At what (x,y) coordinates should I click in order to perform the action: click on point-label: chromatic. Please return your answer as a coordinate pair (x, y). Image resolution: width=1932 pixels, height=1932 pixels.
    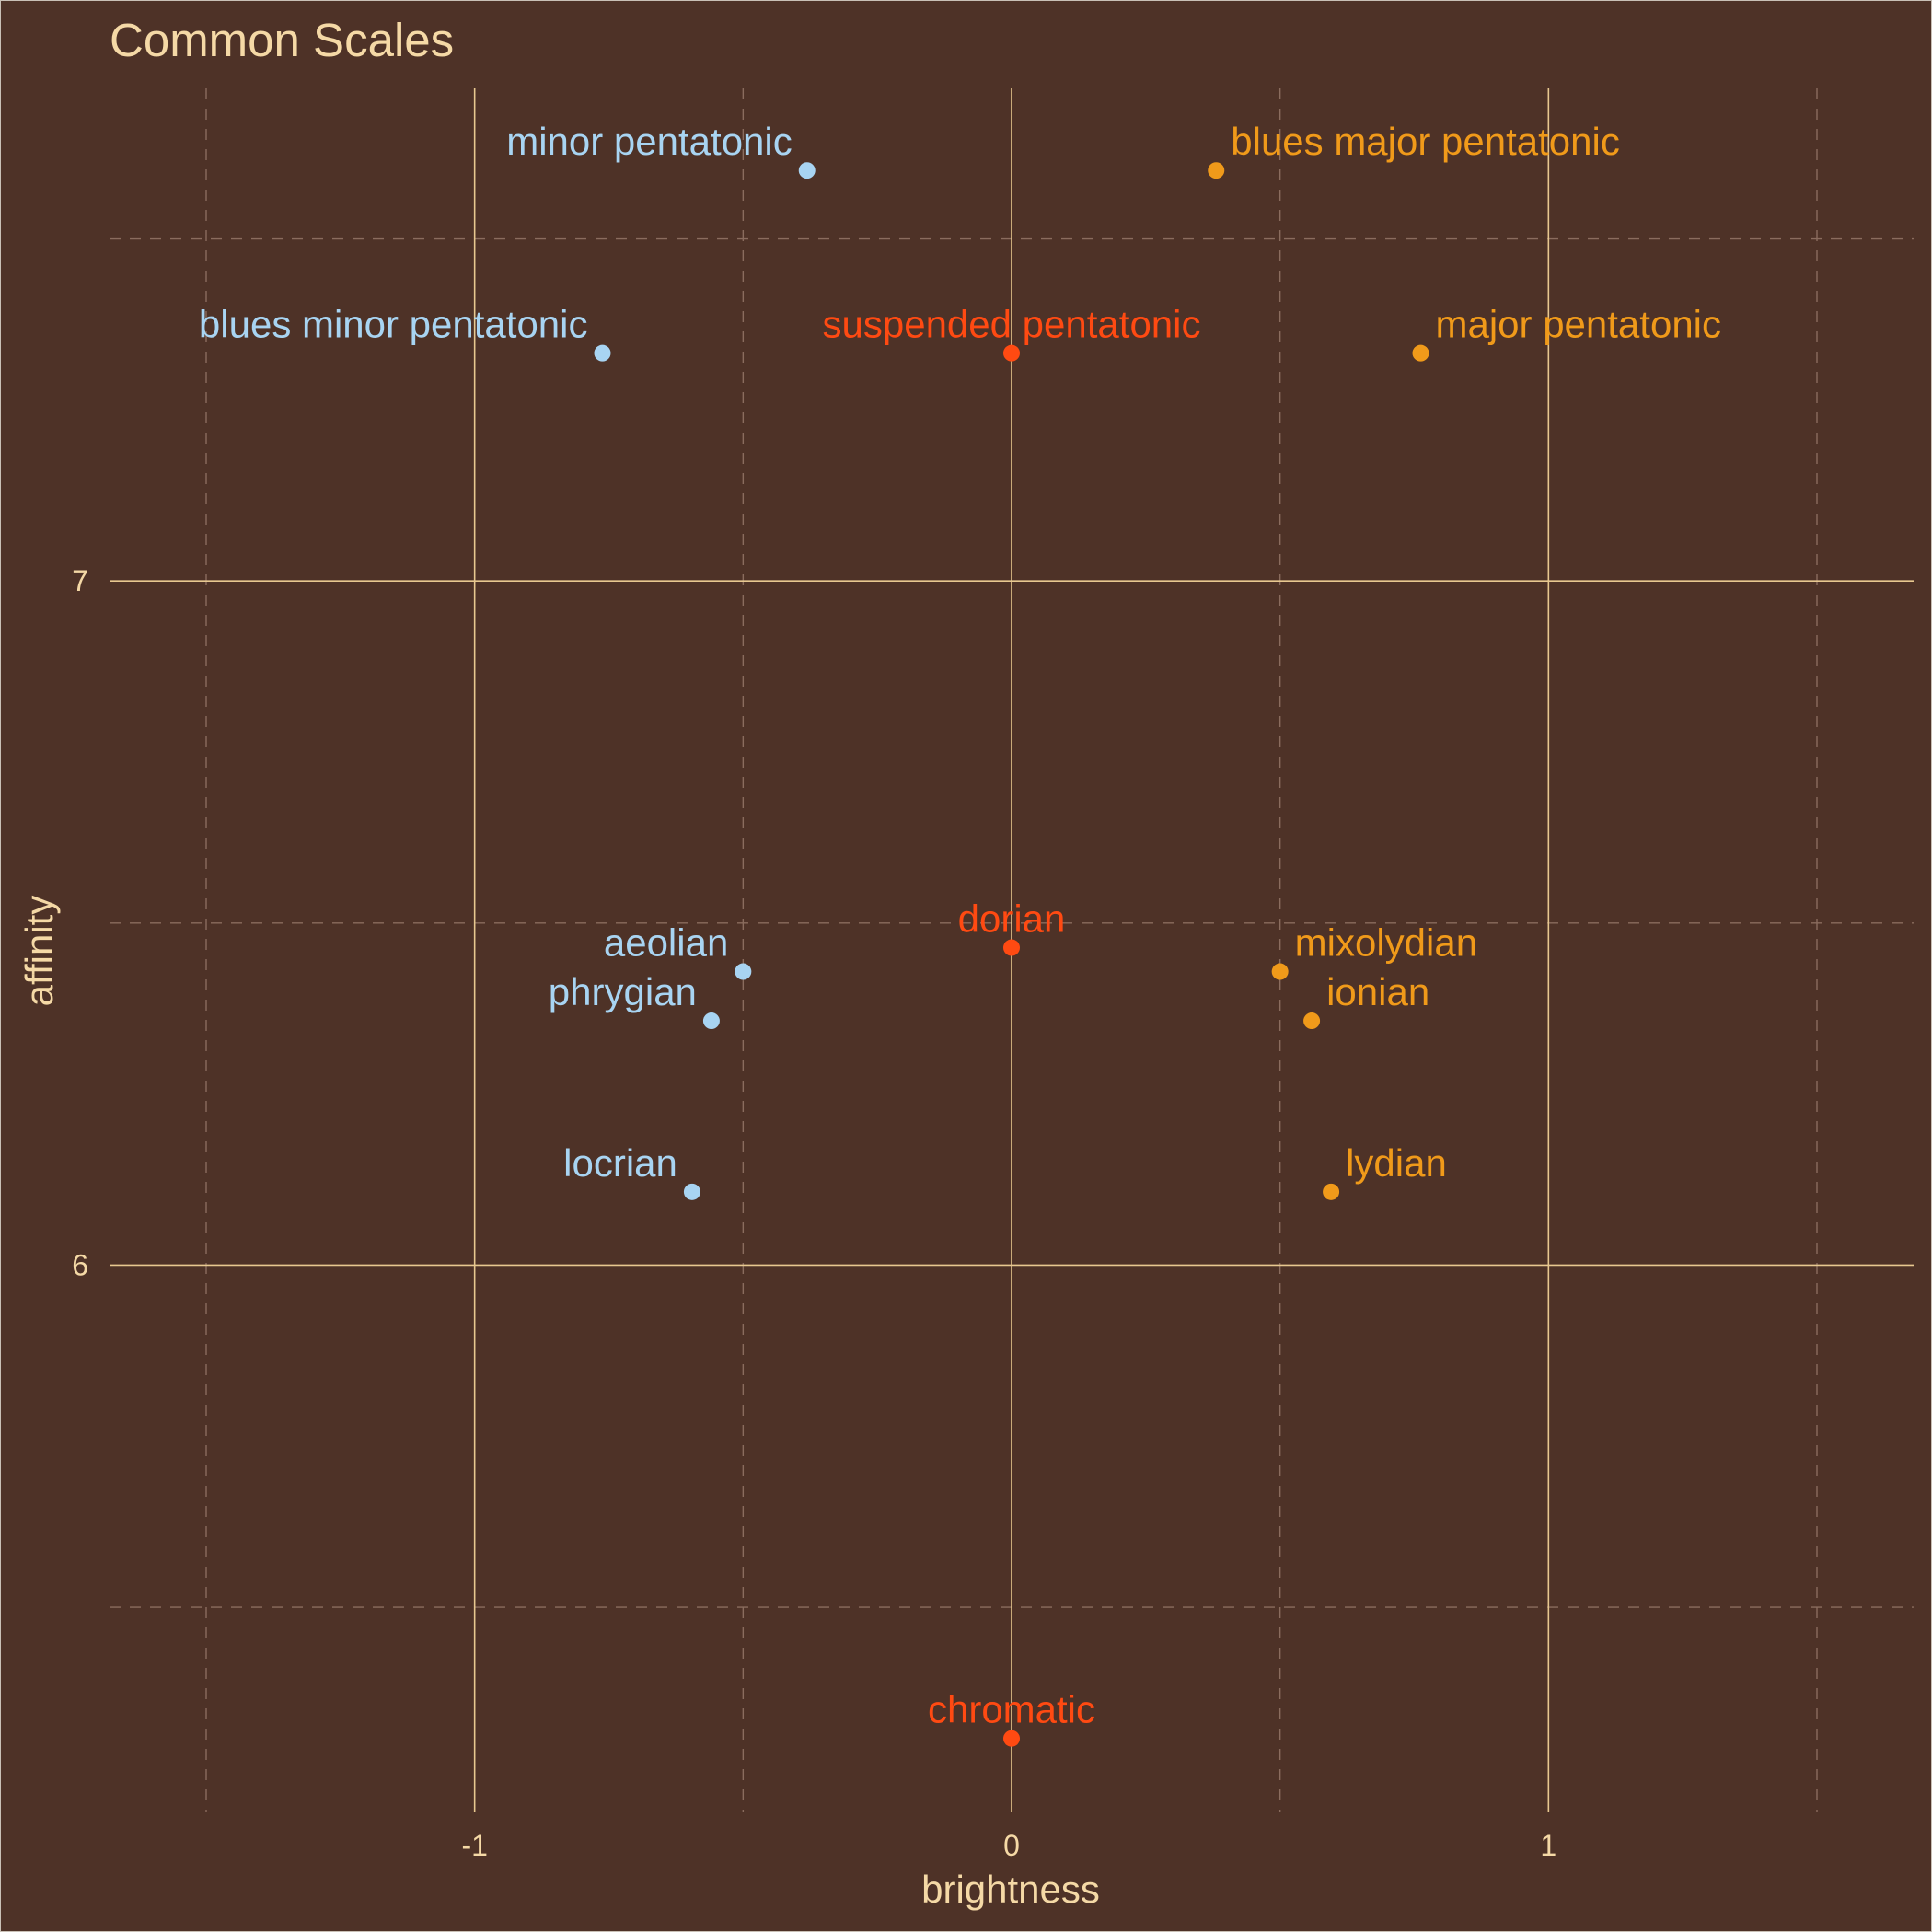
    Looking at the image, I should click on (1011, 1710).